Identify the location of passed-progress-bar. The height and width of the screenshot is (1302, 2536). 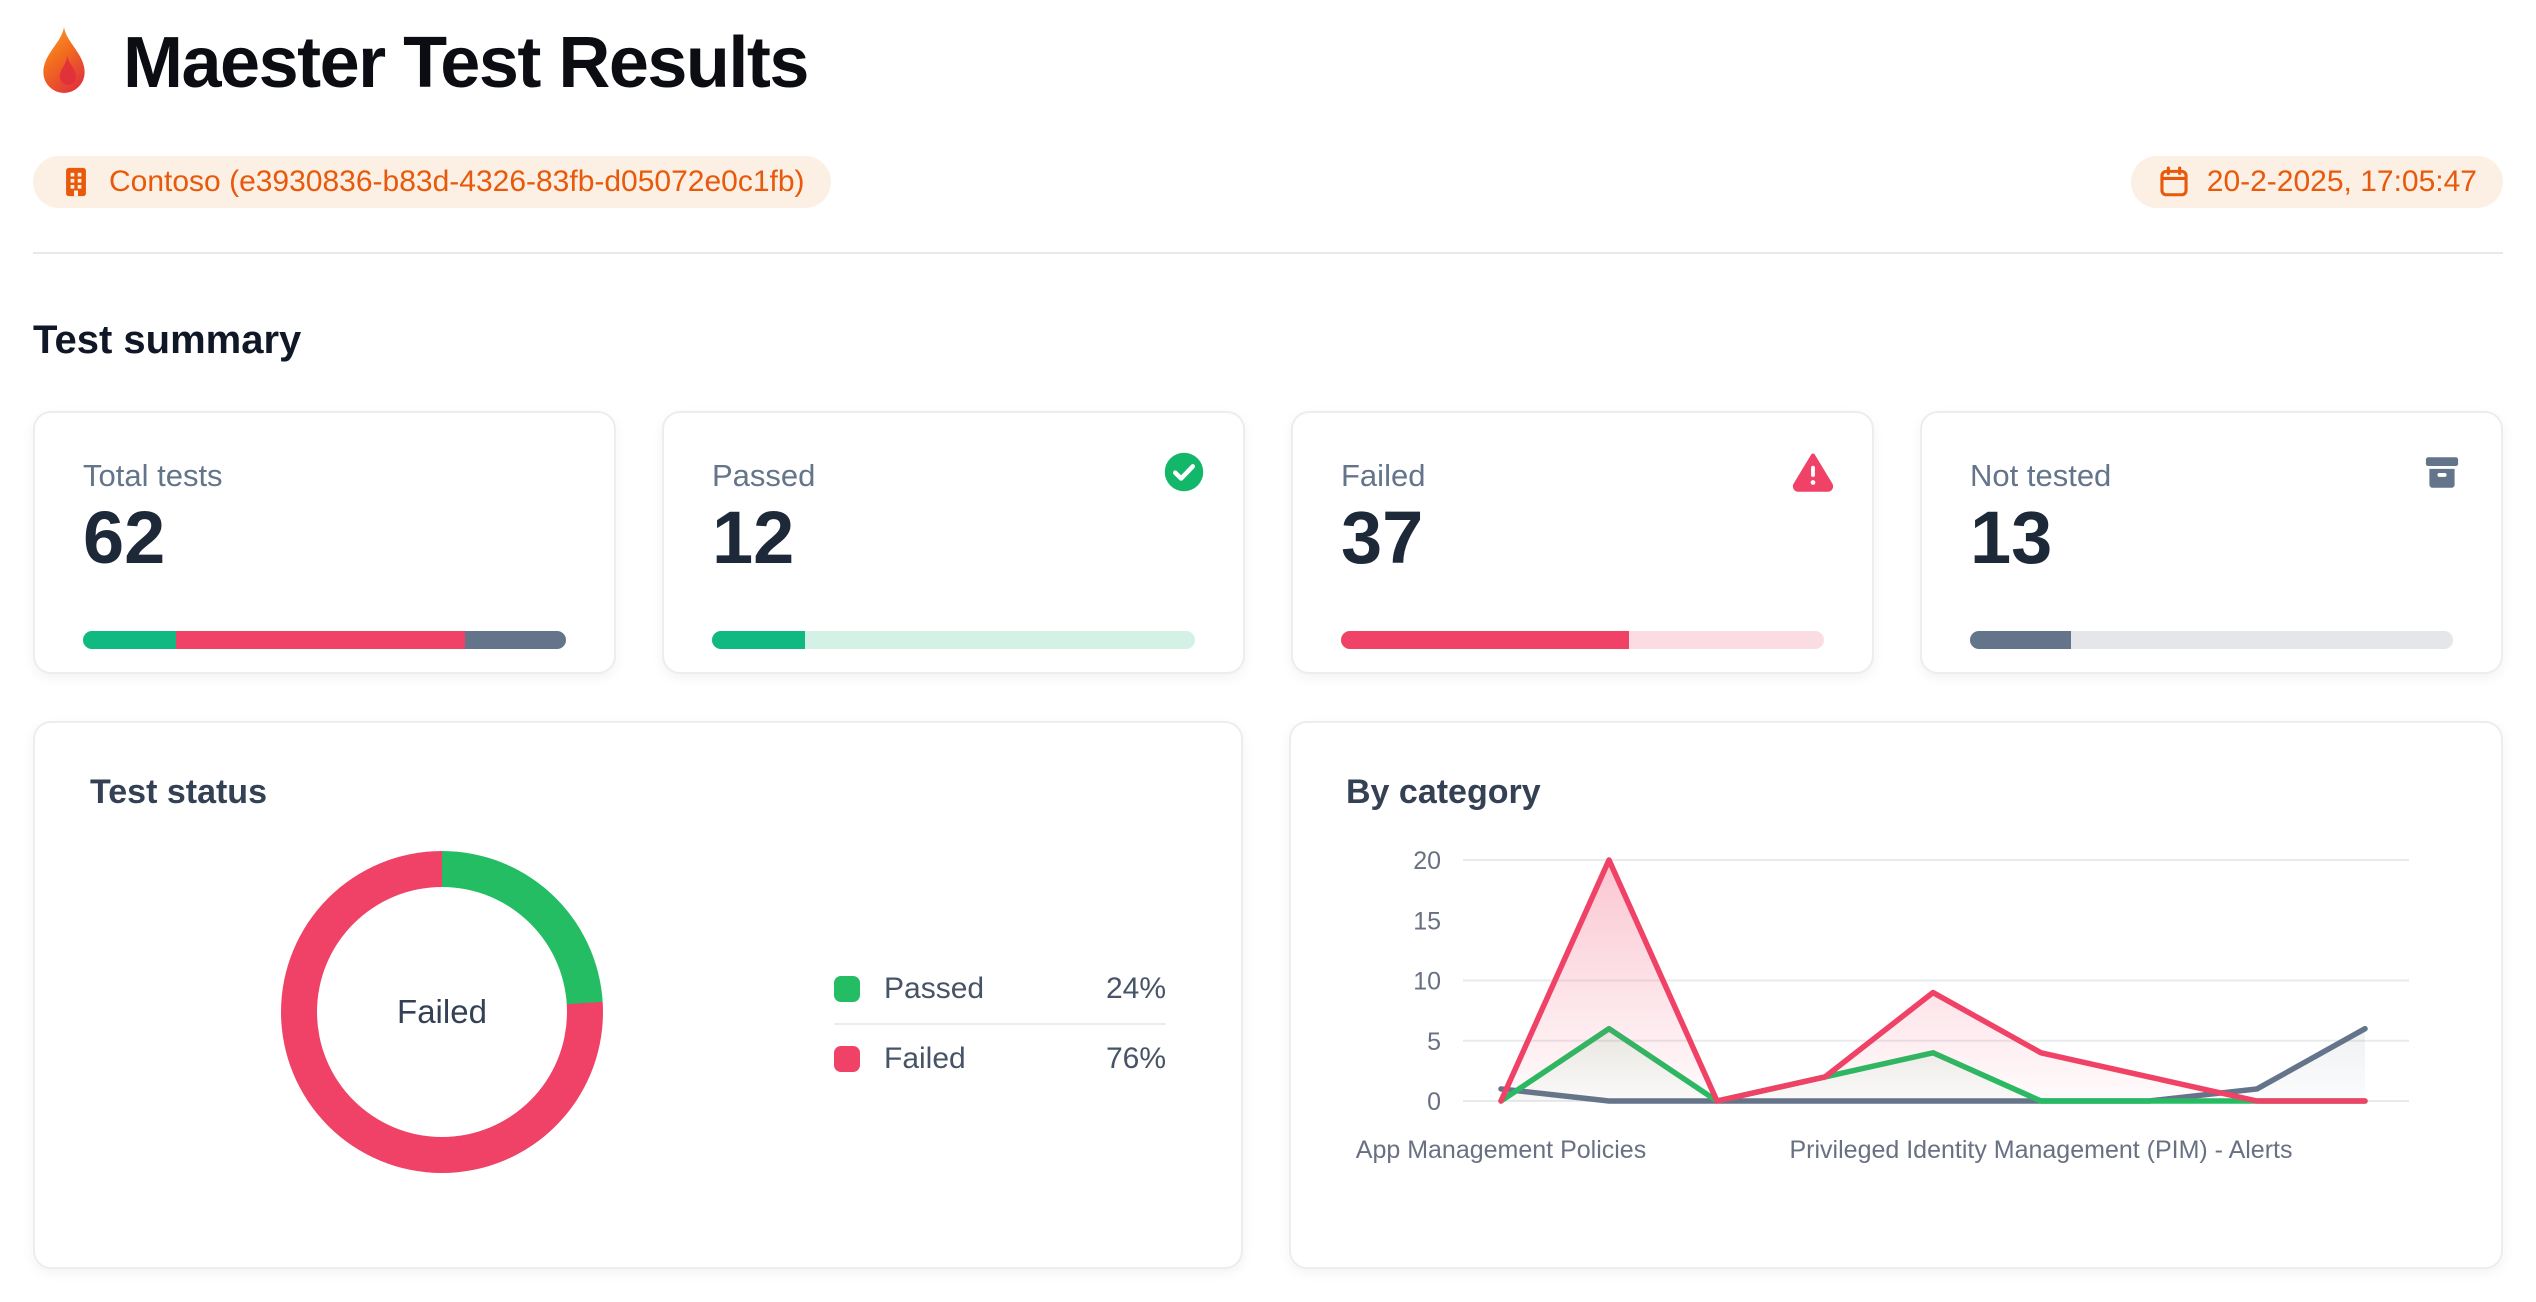
(953, 640).